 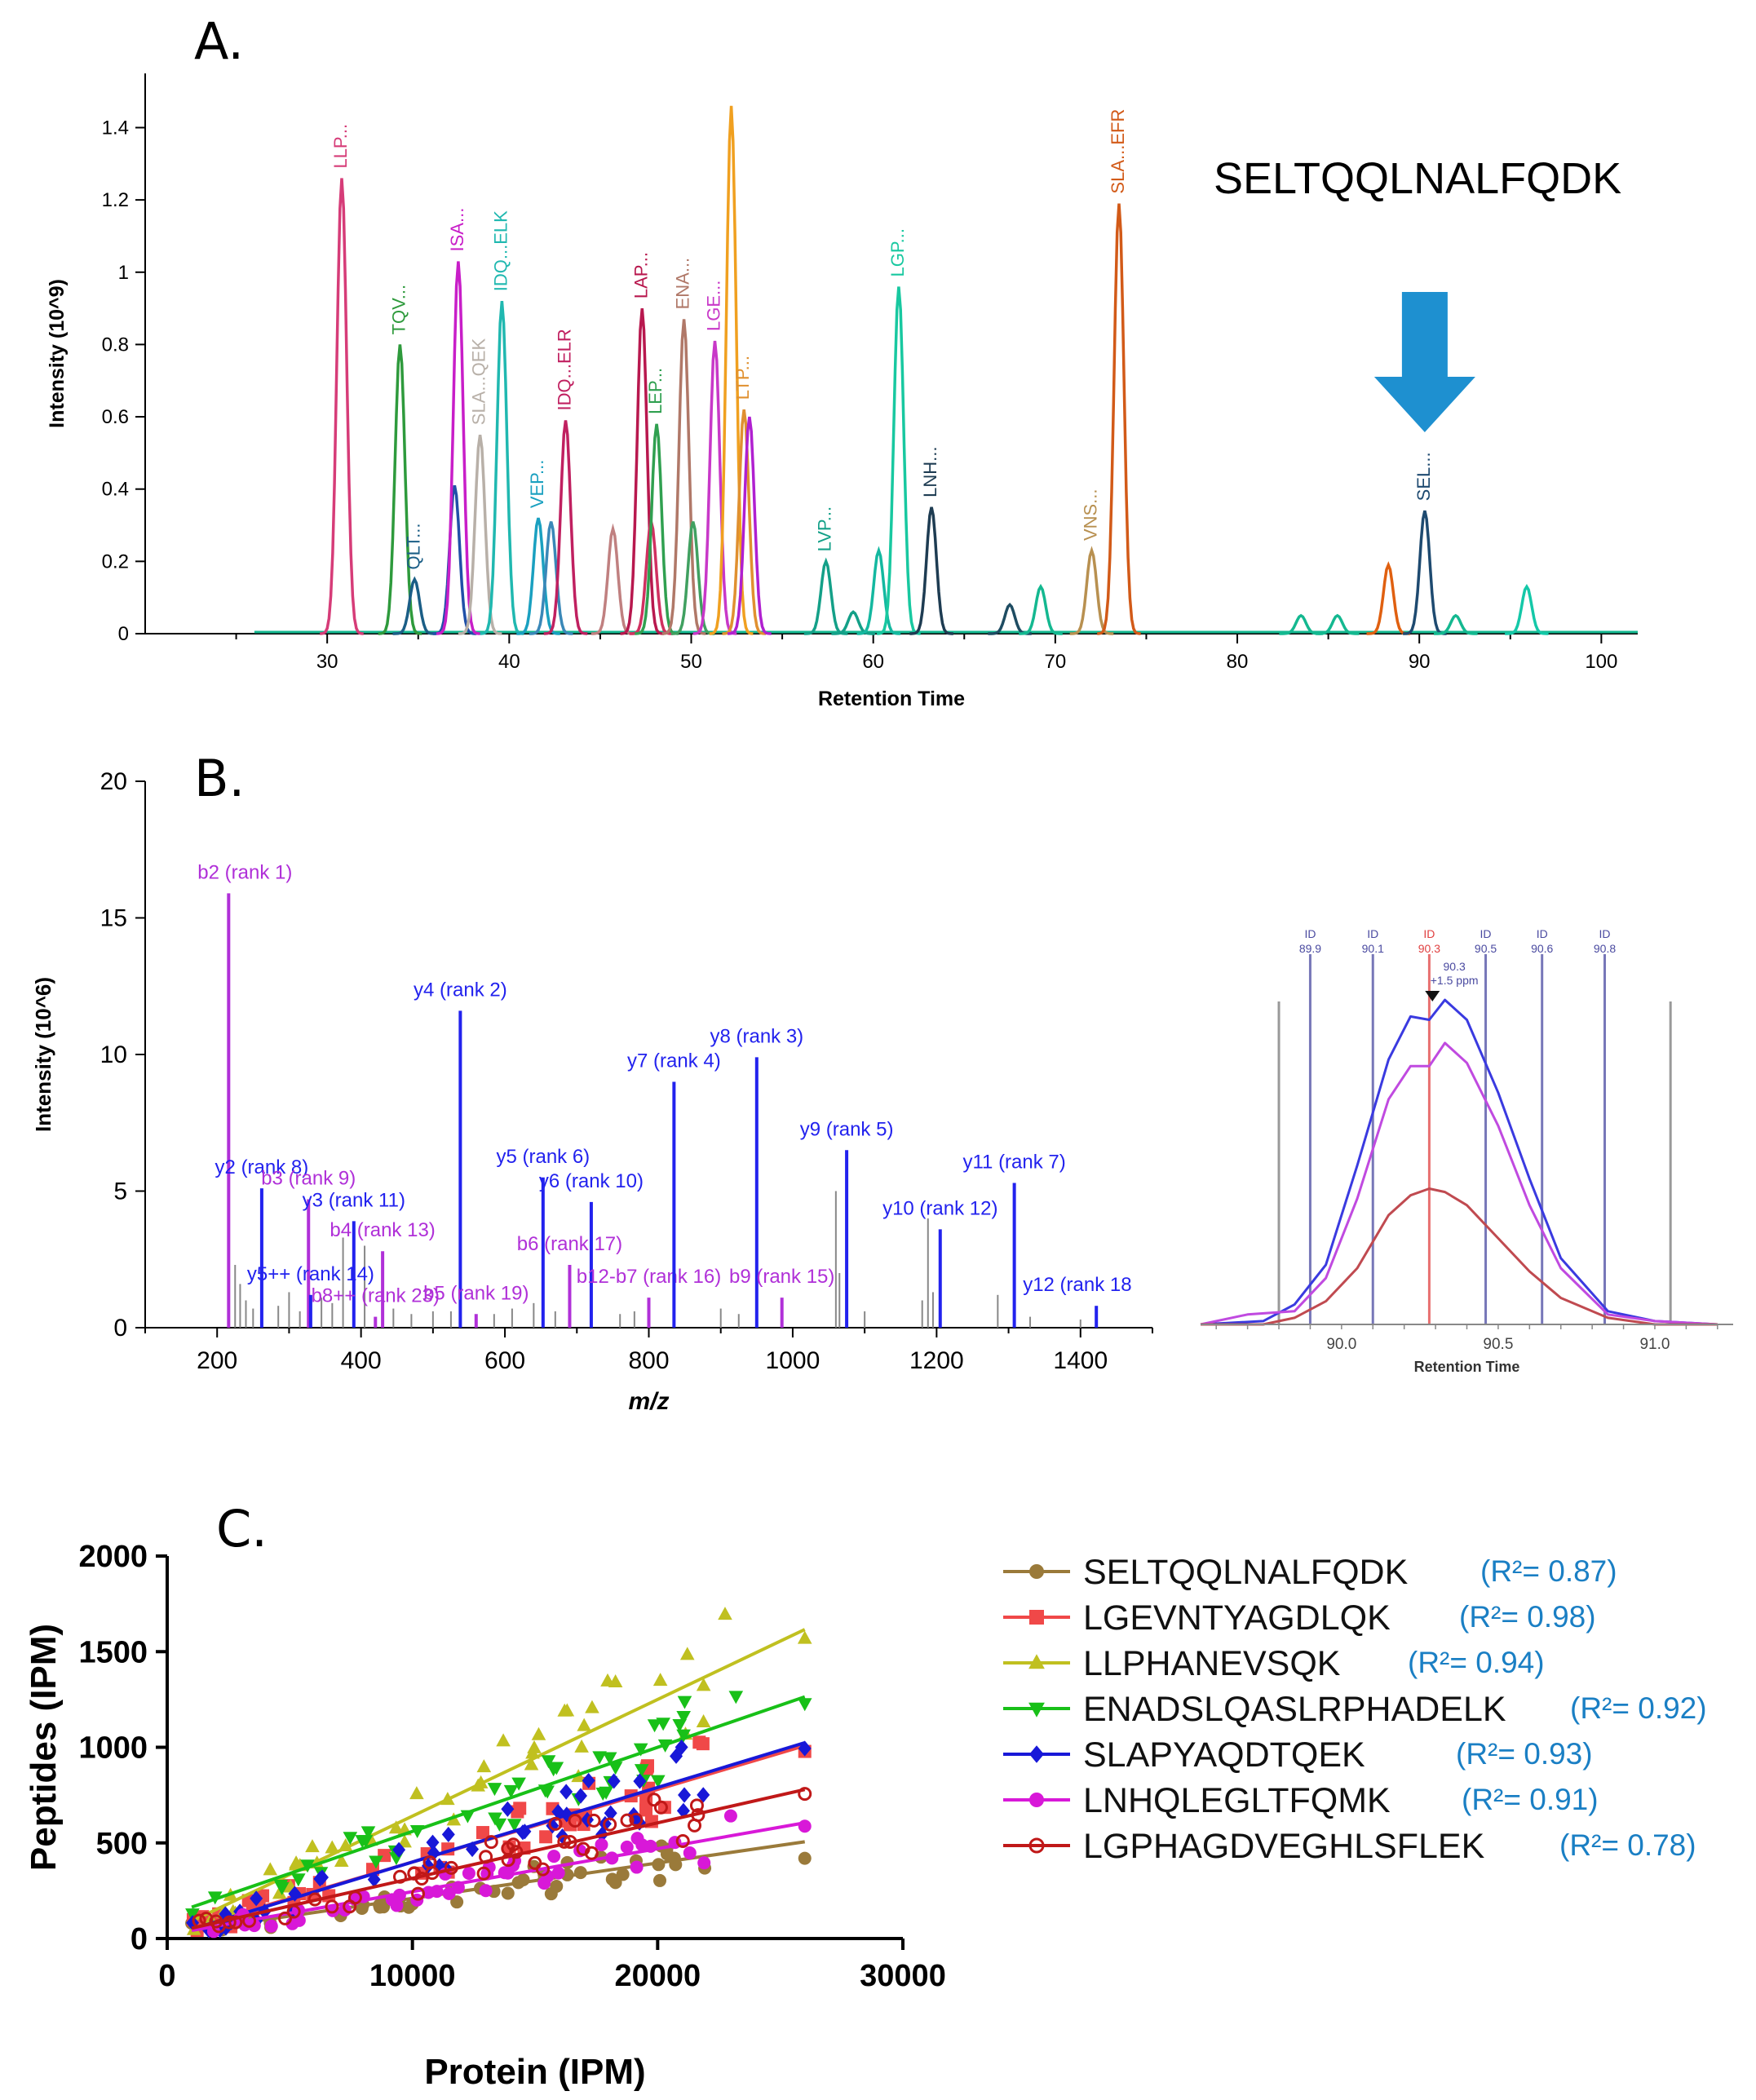 What do you see at coordinates (509, 662) in the screenshot?
I see `a-x-tick-label: 40` at bounding box center [509, 662].